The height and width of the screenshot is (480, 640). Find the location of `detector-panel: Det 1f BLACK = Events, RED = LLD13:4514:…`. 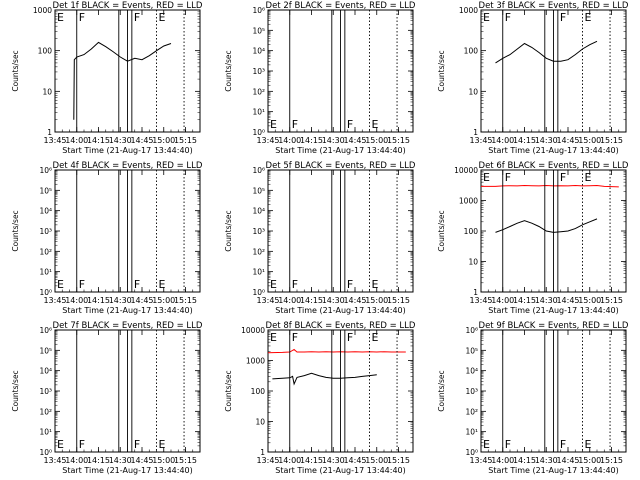

detector-panel: Det 1f BLACK = Events, RED = LLD13:4514:… is located at coordinates (107, 78).